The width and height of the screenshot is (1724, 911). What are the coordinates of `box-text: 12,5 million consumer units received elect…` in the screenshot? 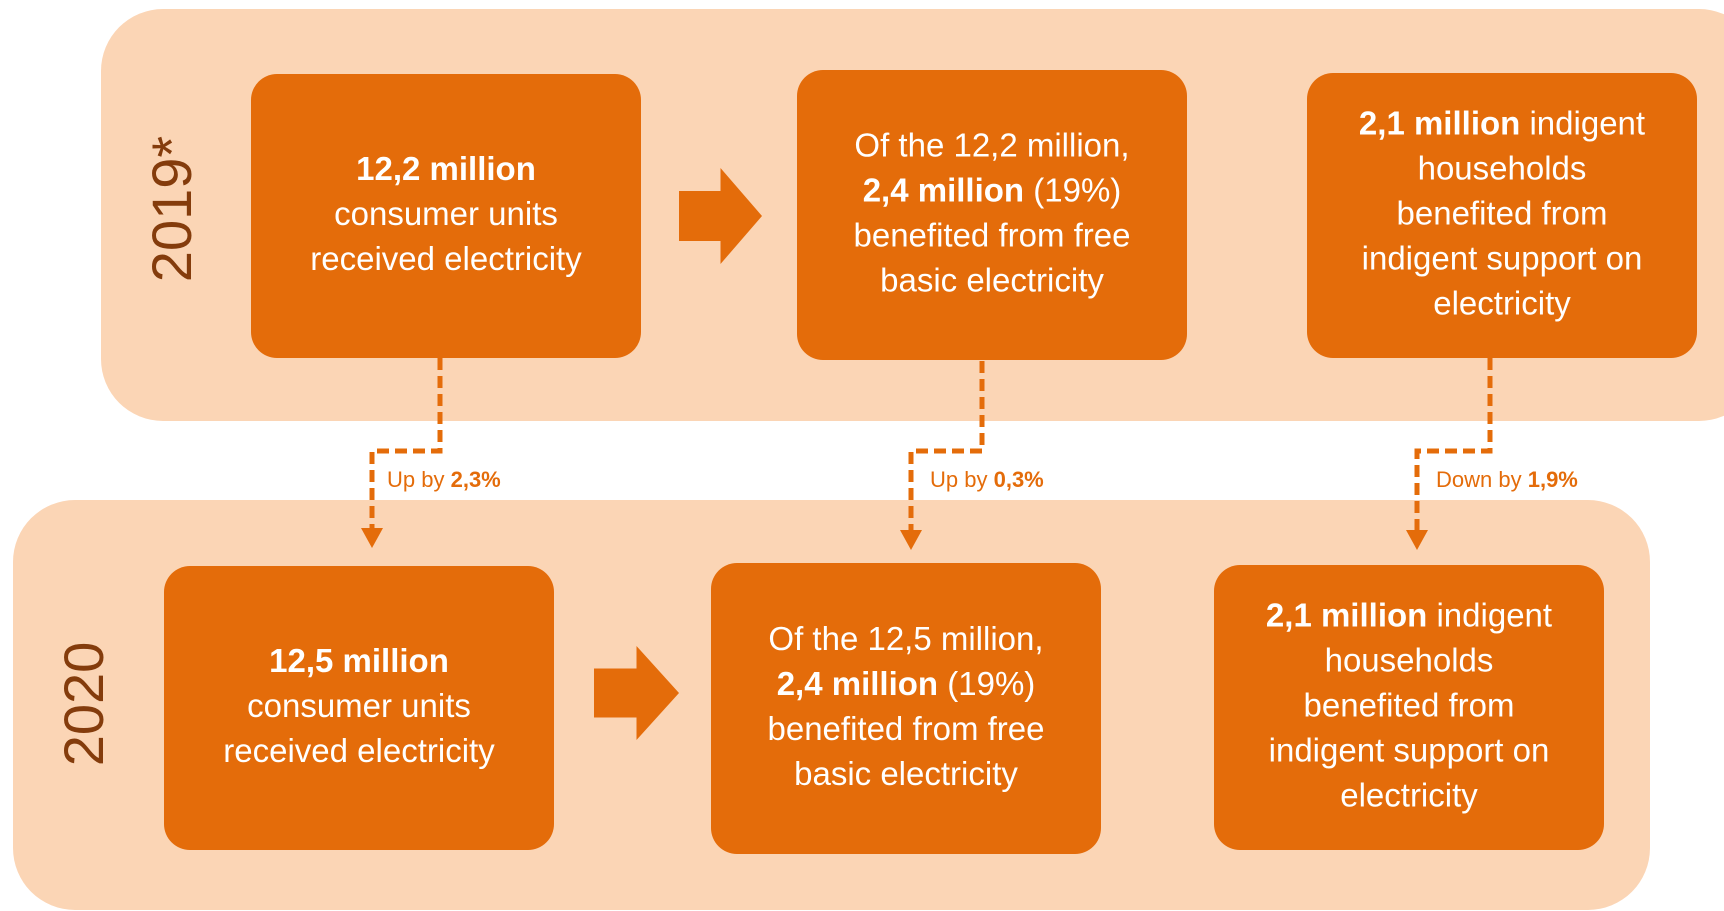 It's located at (359, 705).